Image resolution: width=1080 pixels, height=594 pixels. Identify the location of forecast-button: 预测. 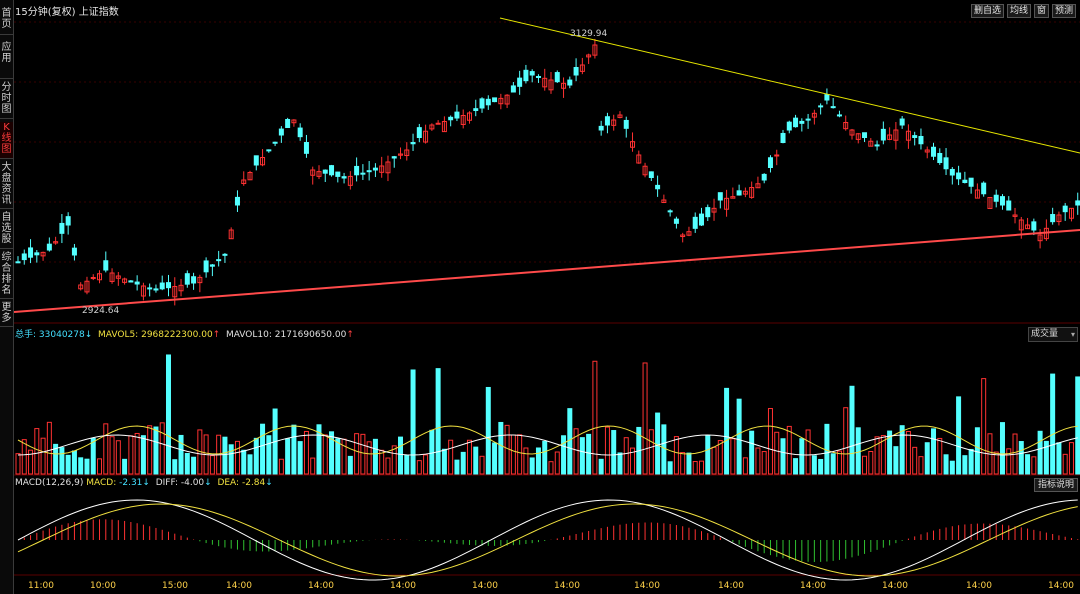
(1063, 11).